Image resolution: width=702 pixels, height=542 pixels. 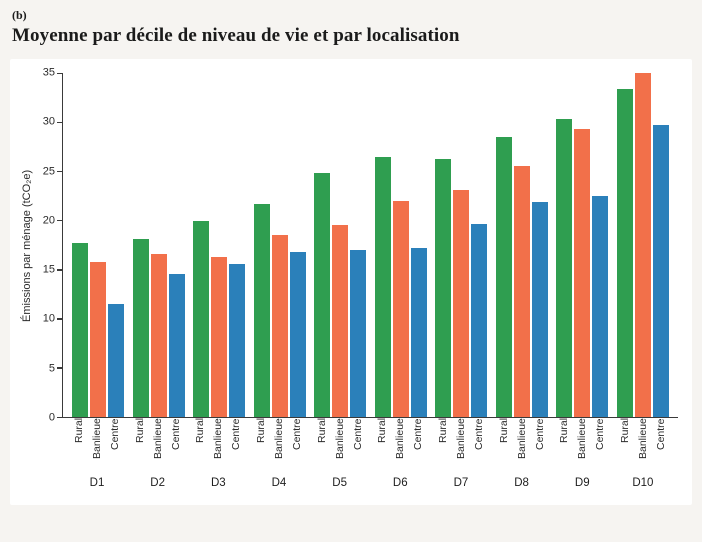 What do you see at coordinates (176, 345) in the screenshot?
I see `bar-D2-centre` at bounding box center [176, 345].